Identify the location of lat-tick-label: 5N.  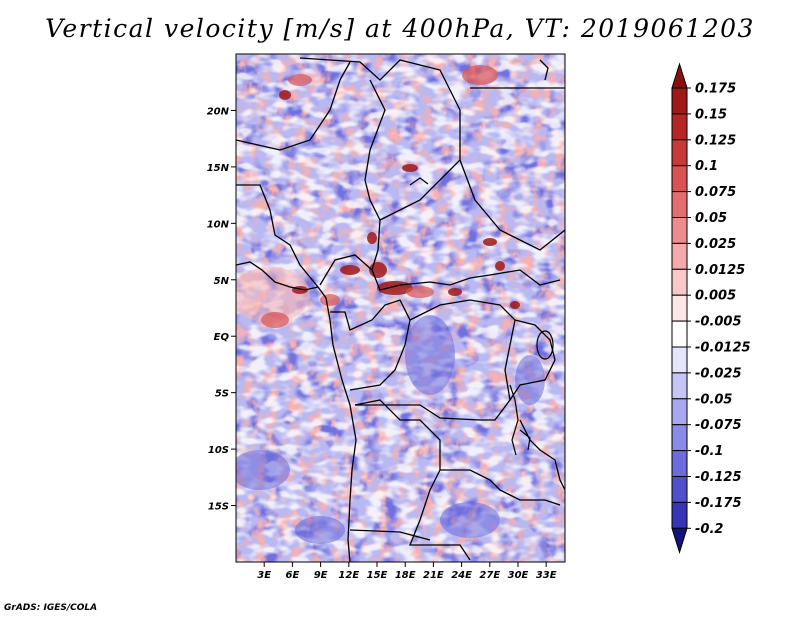
(222, 281).